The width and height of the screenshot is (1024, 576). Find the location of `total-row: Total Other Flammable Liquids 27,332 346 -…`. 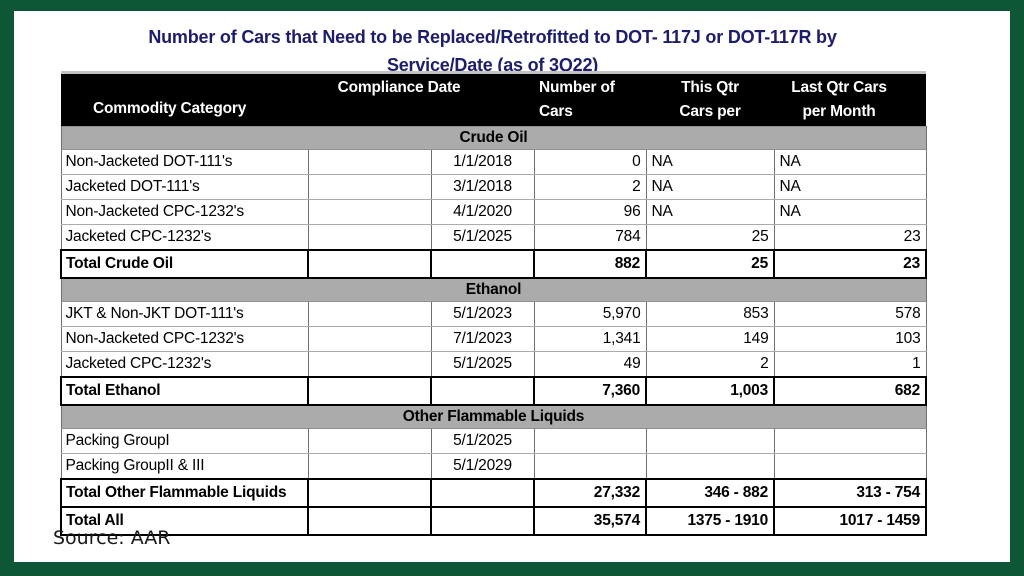

total-row: Total Other Flammable Liquids 27,332 346 -… is located at coordinates (494, 493).